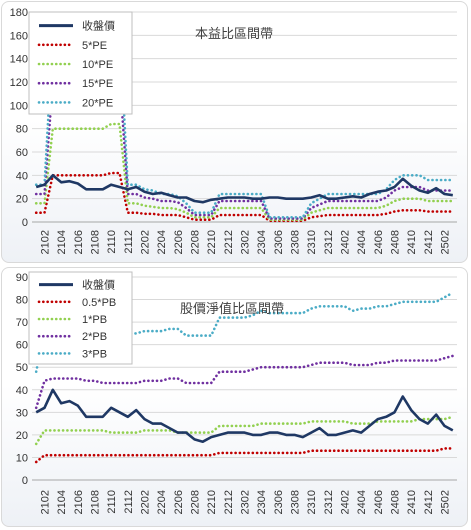 This screenshot has height=530, width=471. Describe the element at coordinates (99, 303) in the screenshot. I see `legend-label: 0.5*PB` at that location.